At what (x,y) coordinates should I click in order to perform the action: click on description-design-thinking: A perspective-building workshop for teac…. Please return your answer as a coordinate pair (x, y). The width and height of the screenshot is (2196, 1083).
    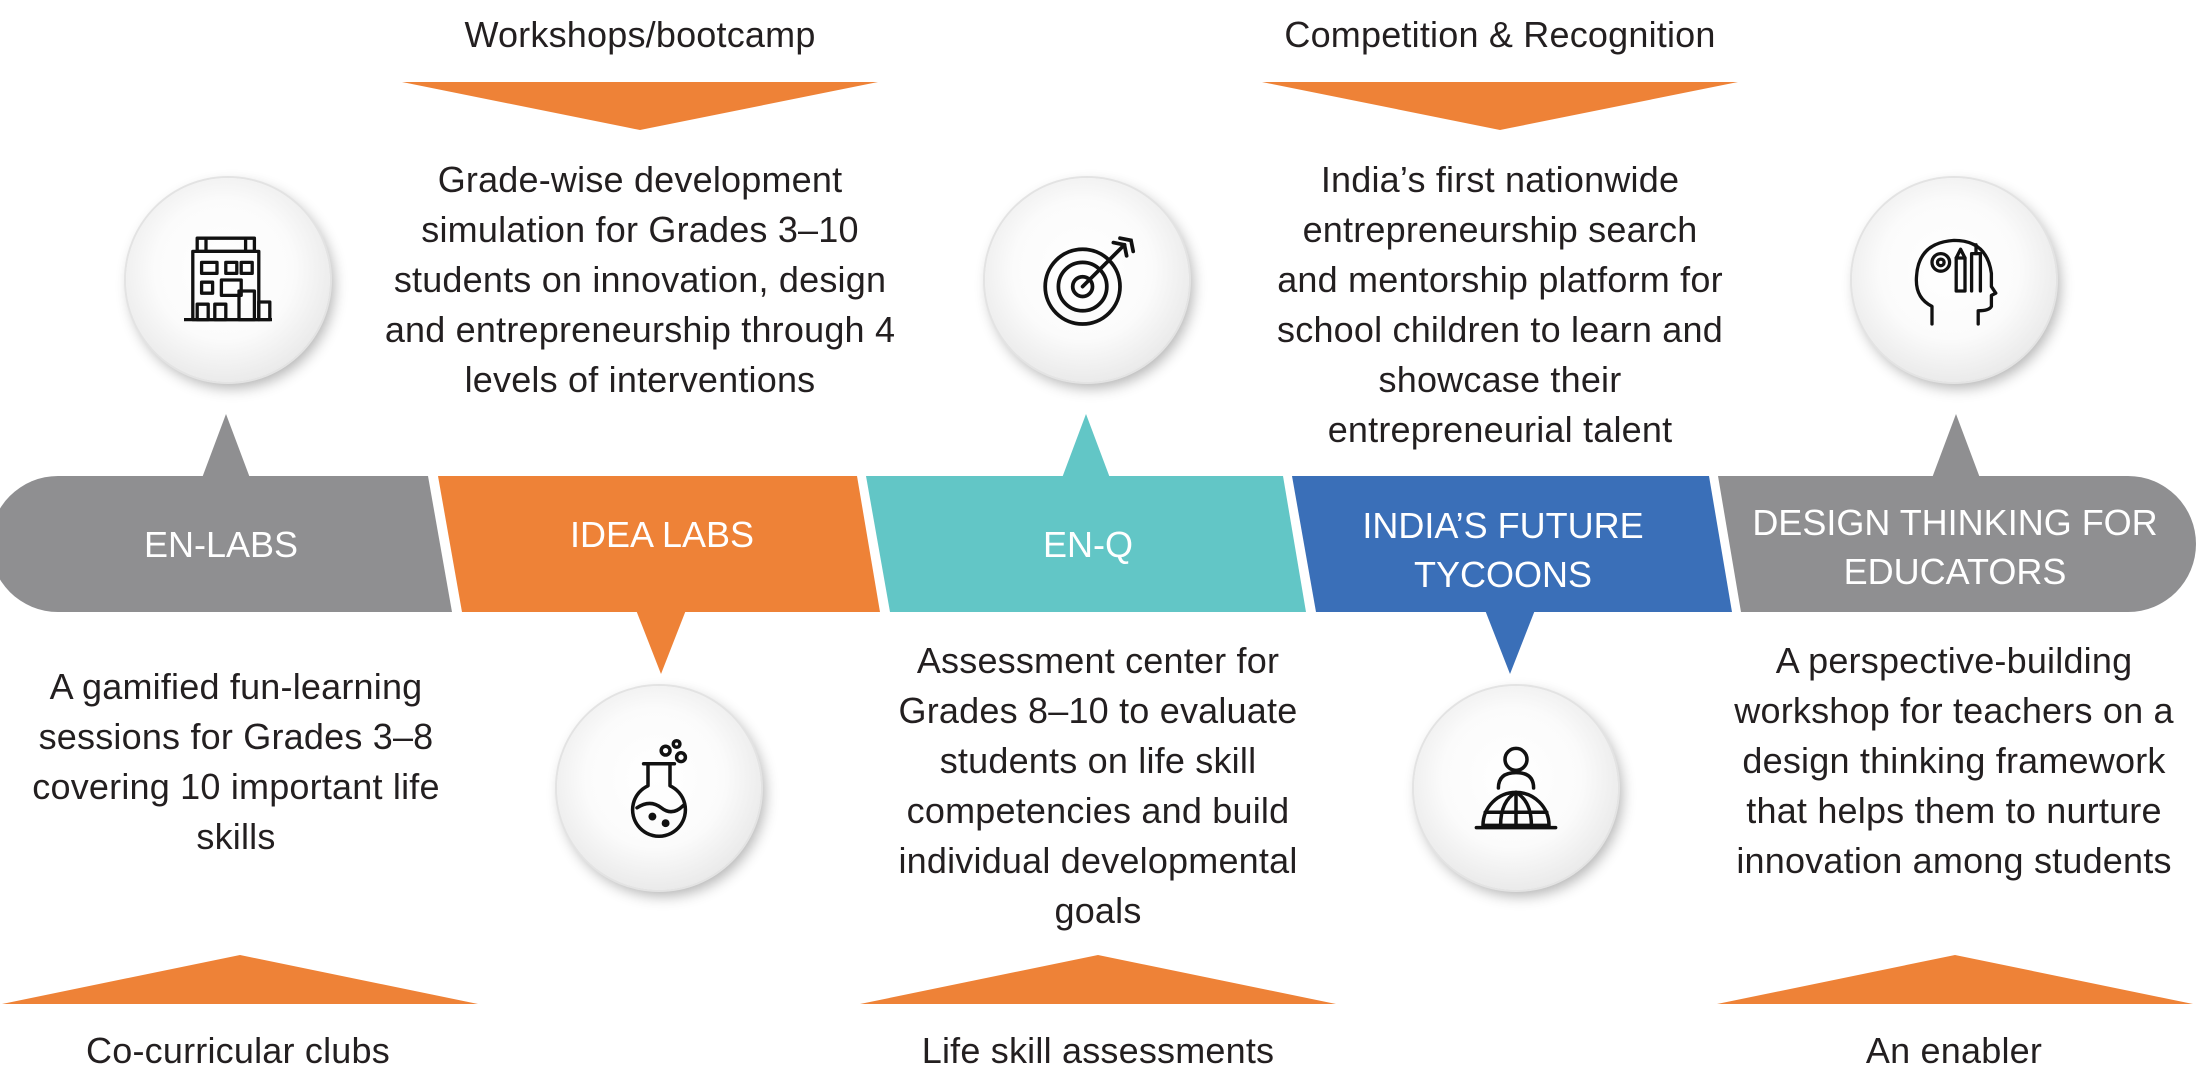
    Looking at the image, I should click on (1954, 760).